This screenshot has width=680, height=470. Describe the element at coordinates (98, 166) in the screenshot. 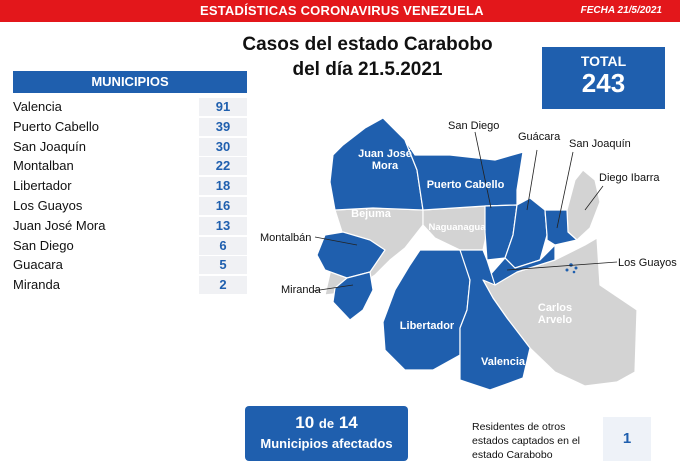

I see `municipality-name: Montalban` at that location.